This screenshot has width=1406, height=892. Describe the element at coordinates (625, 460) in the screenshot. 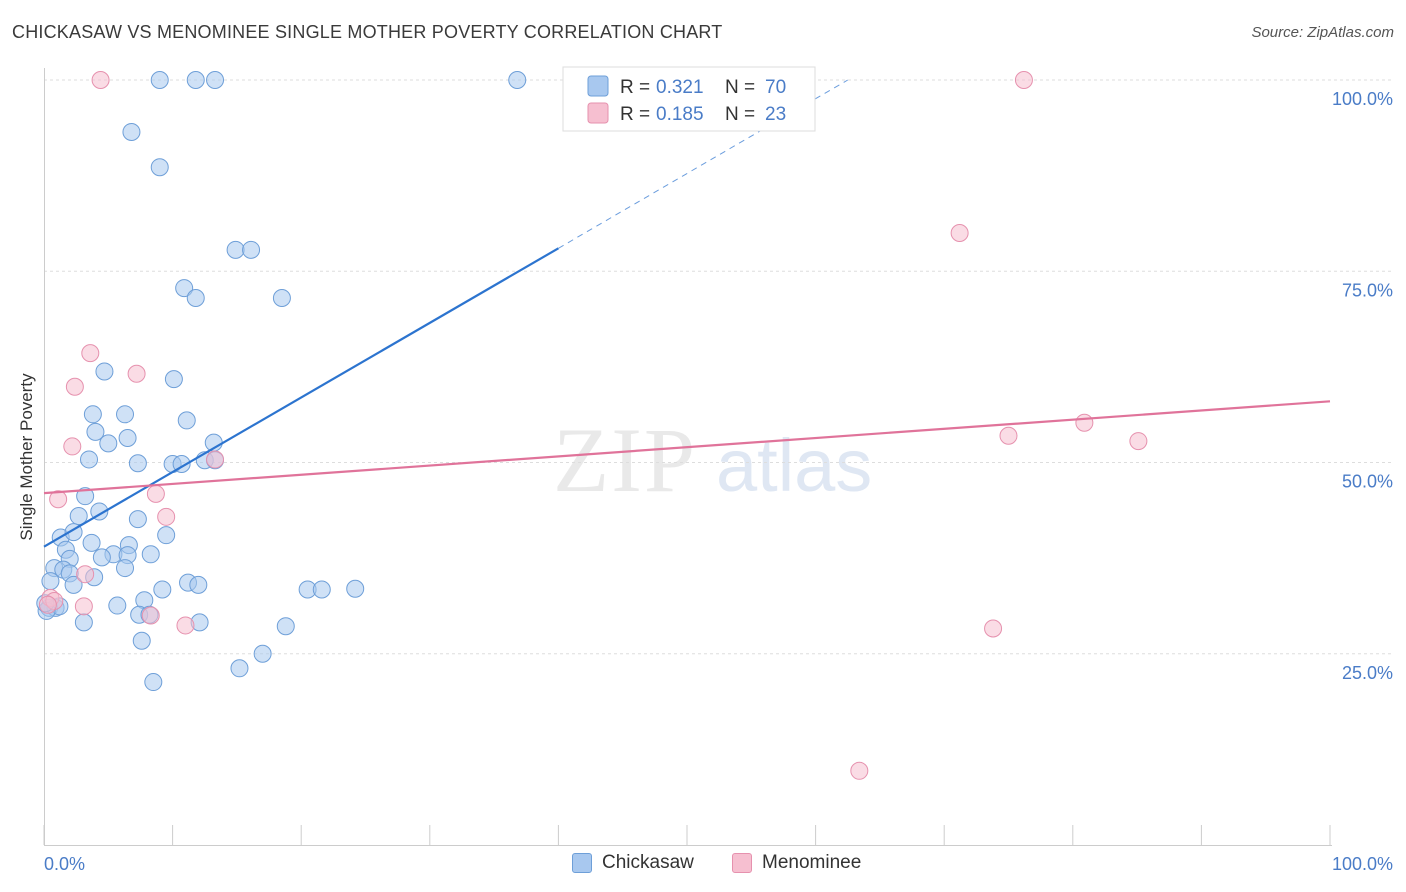

I see `watermark-zip: ZIP` at that location.